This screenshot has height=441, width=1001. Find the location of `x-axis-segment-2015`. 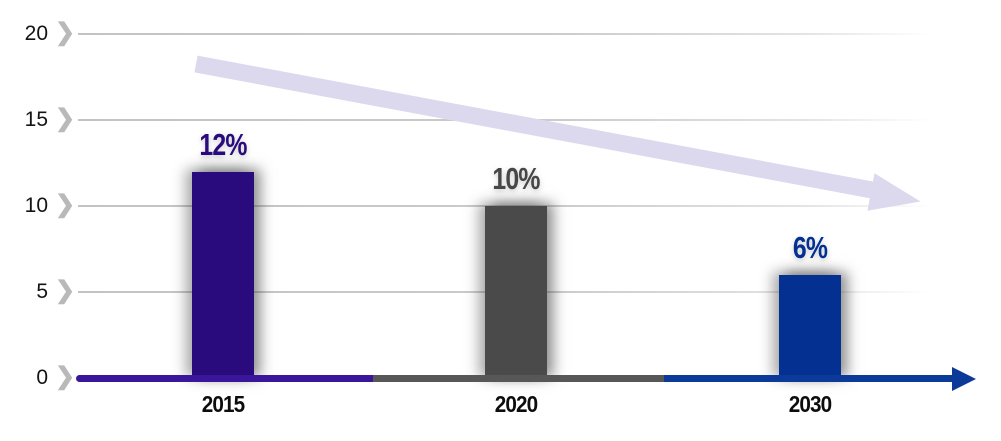

x-axis-segment-2015 is located at coordinates (224, 378).